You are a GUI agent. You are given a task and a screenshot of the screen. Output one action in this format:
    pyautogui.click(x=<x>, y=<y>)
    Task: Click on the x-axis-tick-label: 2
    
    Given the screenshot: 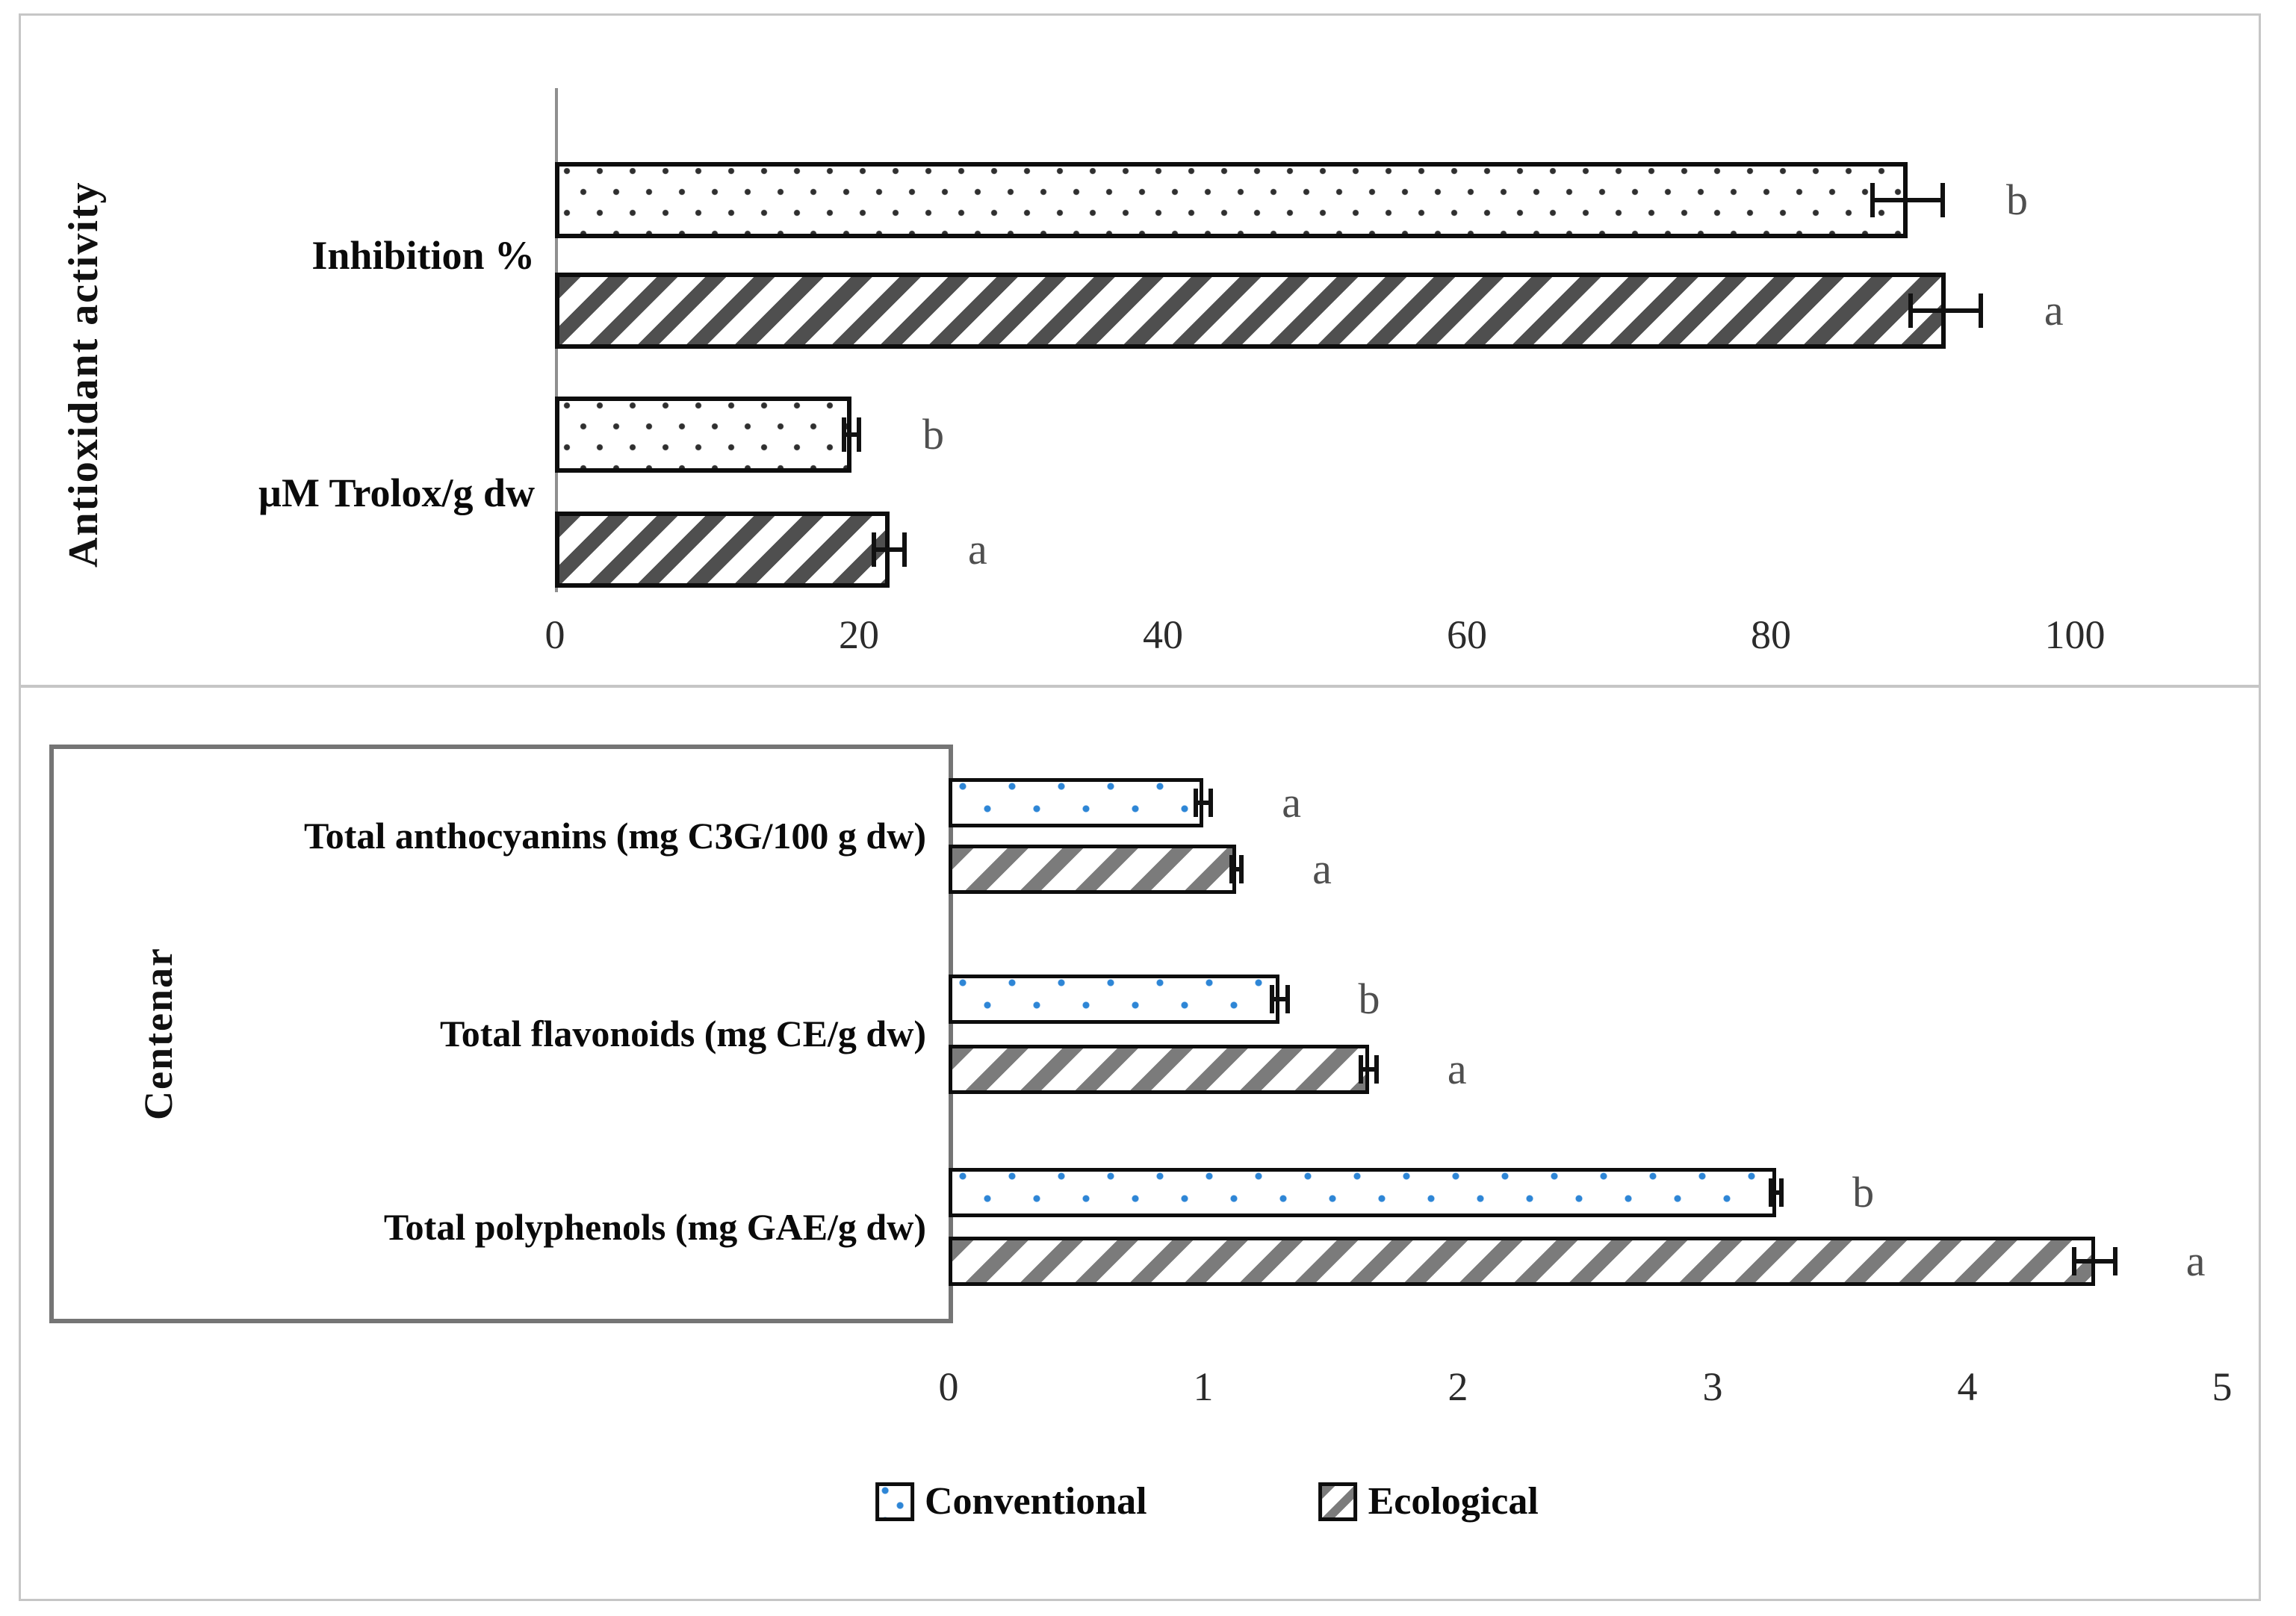 What is the action you would take?
    pyautogui.click(x=1458, y=1387)
    